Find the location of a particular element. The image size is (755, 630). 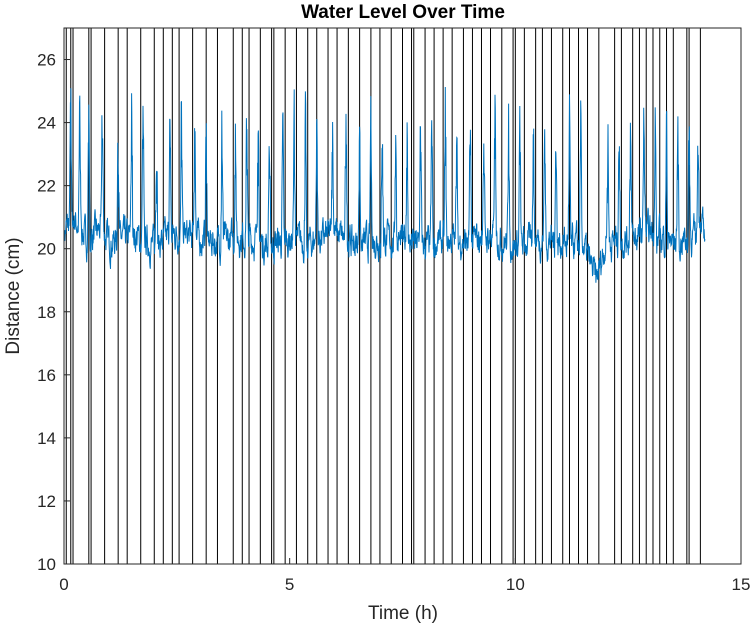

y-tick-label: 18 is located at coordinates (46, 312).